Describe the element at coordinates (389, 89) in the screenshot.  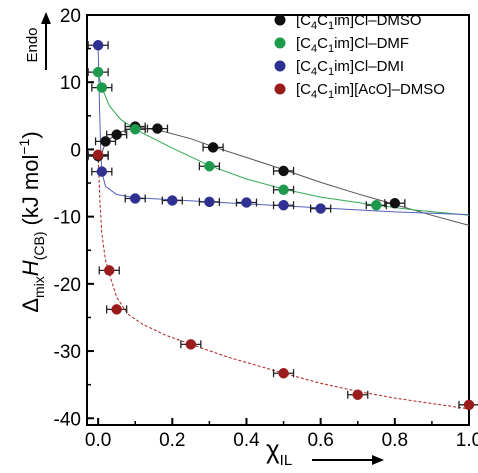
I see `legend-text-part: im][AcO]–DMSO` at that location.